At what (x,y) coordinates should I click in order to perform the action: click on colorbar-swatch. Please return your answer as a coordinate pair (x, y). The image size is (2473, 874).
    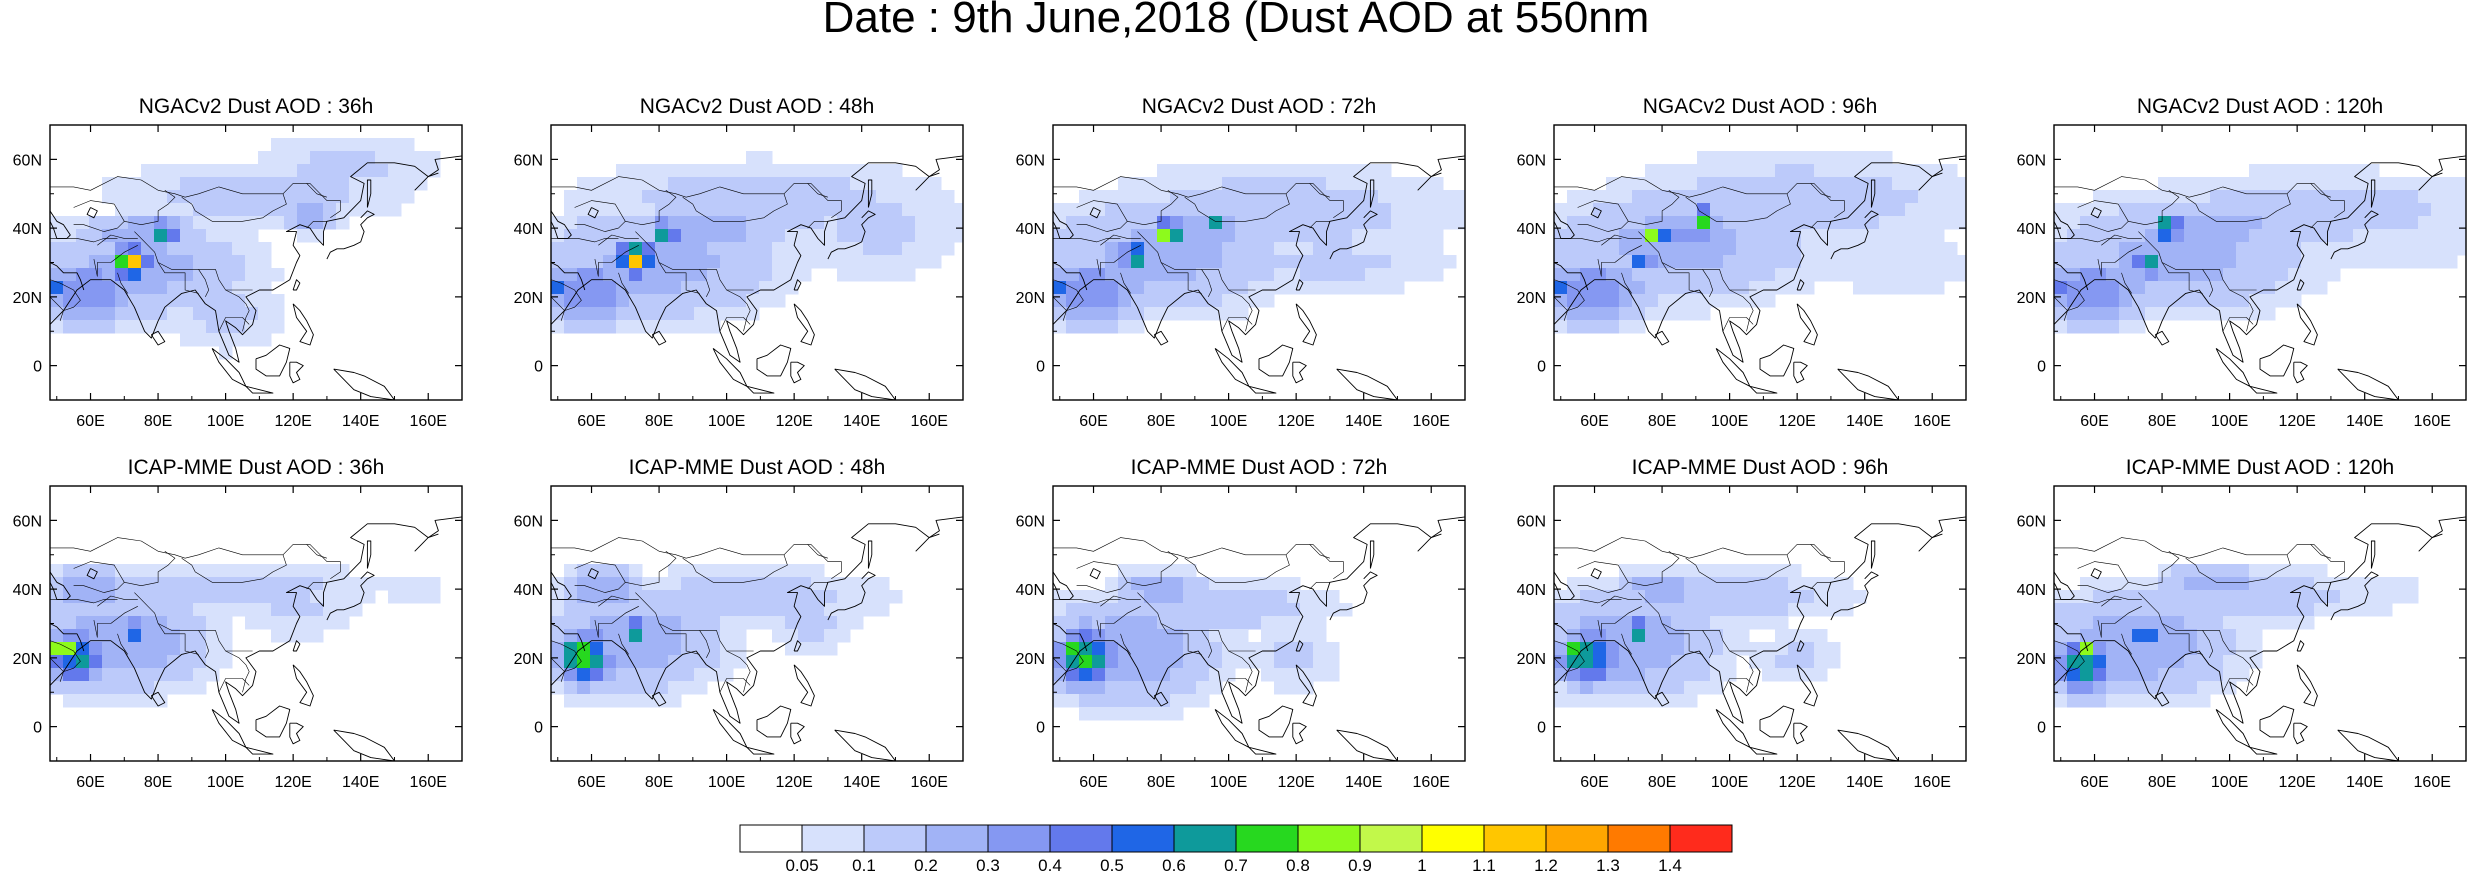
    Looking at the image, I should click on (1205, 838).